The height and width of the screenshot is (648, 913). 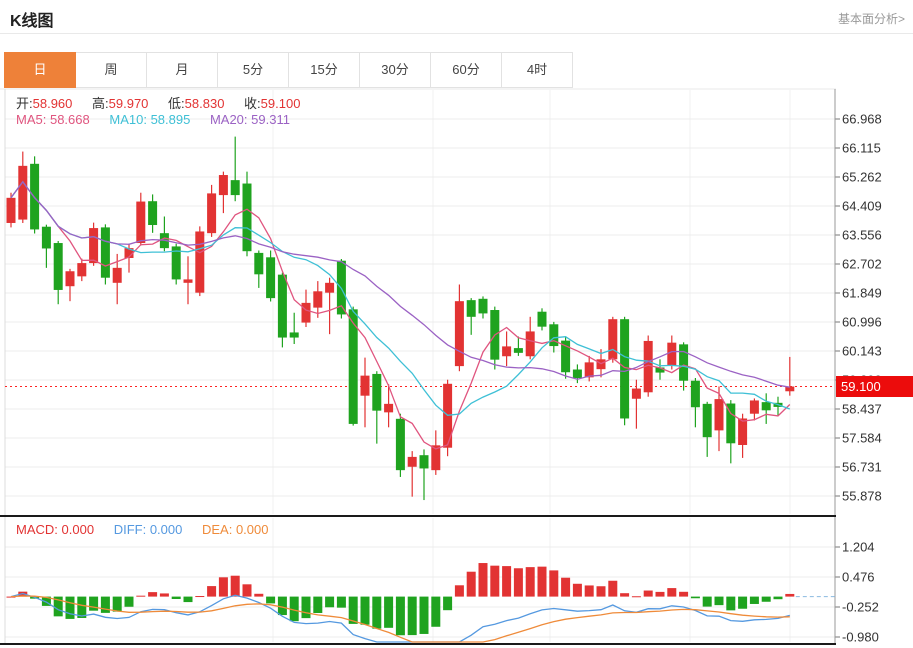 What do you see at coordinates (862, 409) in the screenshot?
I see `y-axis-label: 58.437` at bounding box center [862, 409].